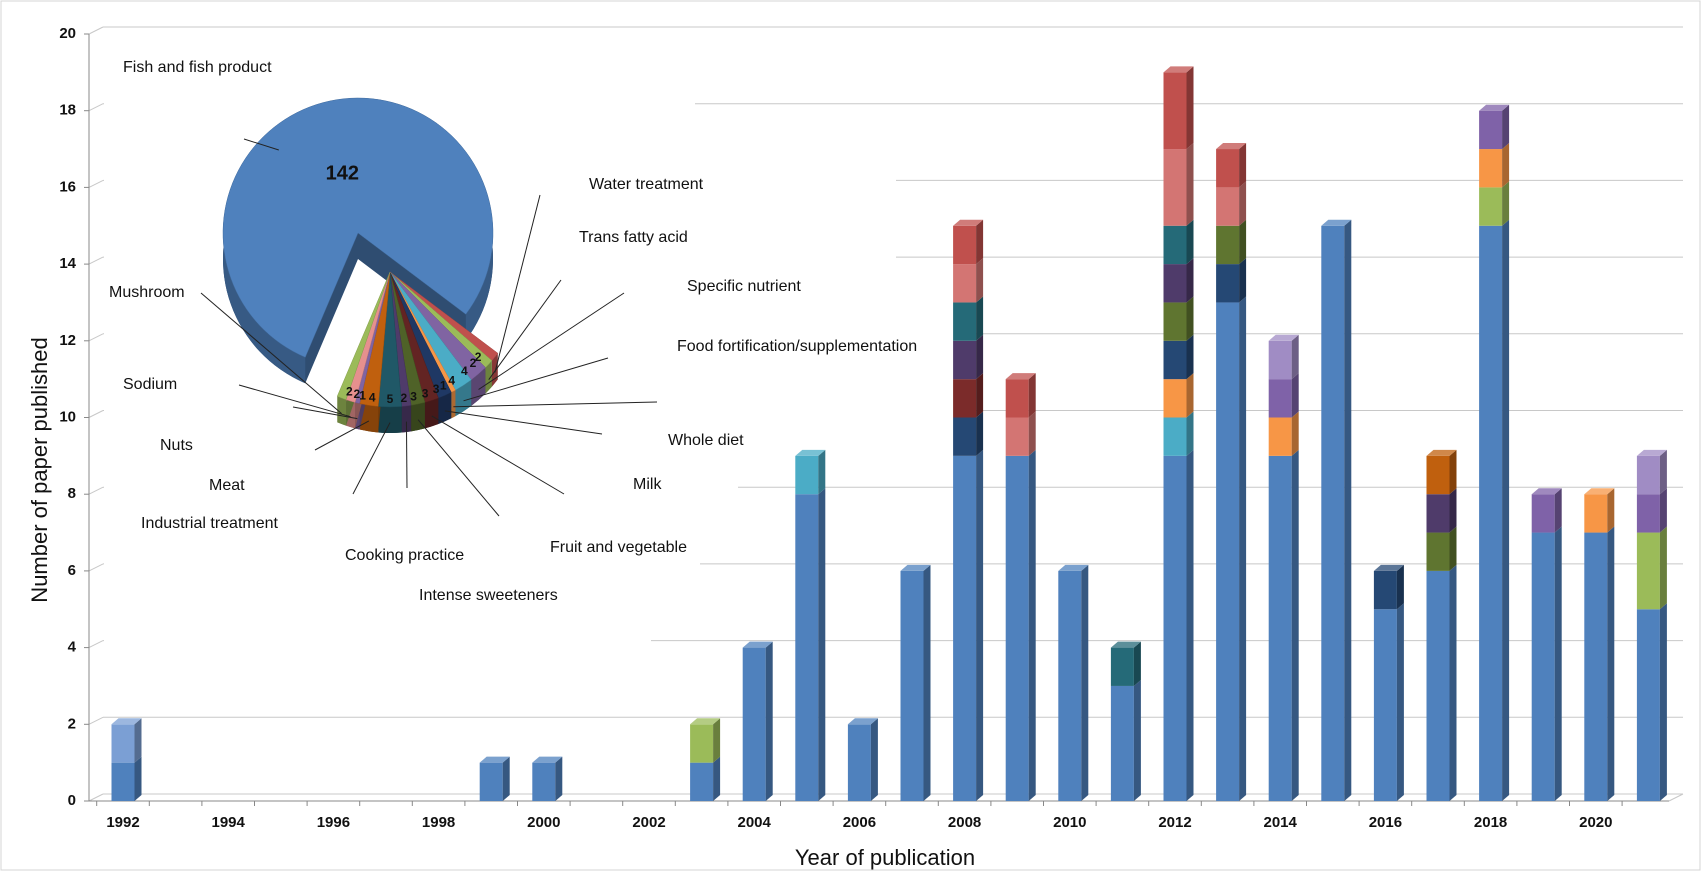  Describe the element at coordinates (1069, 822) in the screenshot. I see `x-tick-label: 2010` at that location.